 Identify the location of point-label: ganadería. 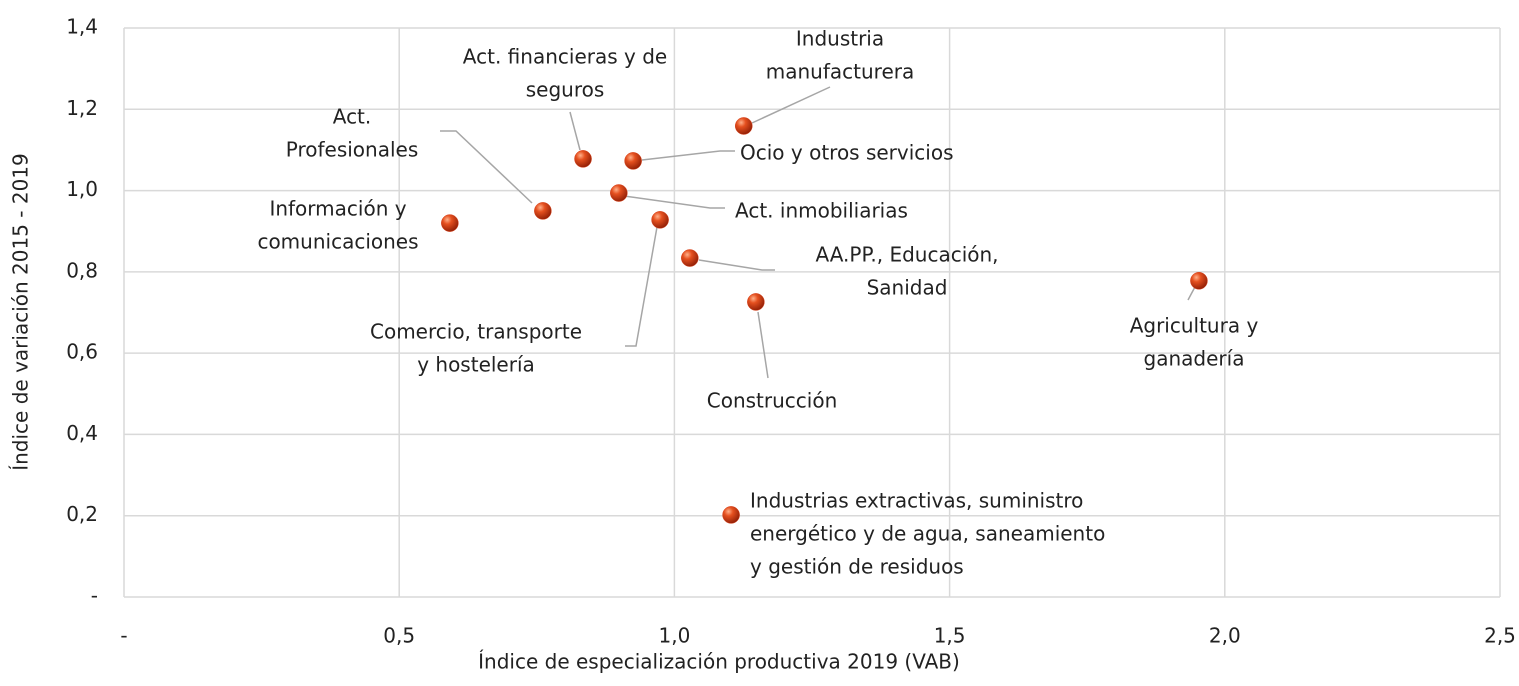
(1194, 359).